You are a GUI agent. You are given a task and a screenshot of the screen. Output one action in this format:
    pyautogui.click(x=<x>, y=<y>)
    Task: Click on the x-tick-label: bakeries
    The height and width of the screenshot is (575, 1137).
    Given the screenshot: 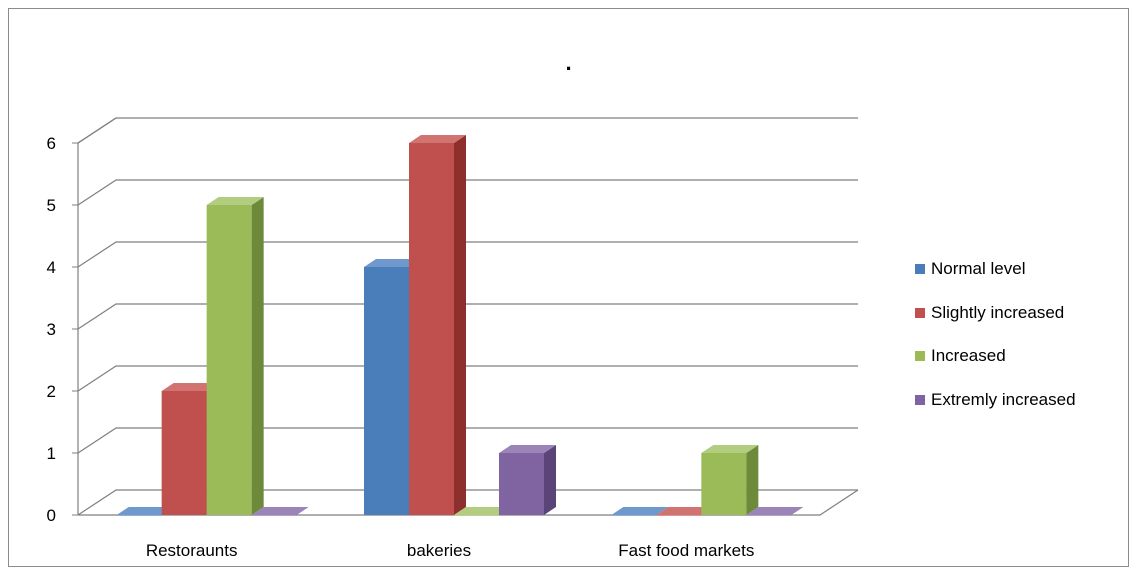 What is the action you would take?
    pyautogui.click(x=439, y=550)
    